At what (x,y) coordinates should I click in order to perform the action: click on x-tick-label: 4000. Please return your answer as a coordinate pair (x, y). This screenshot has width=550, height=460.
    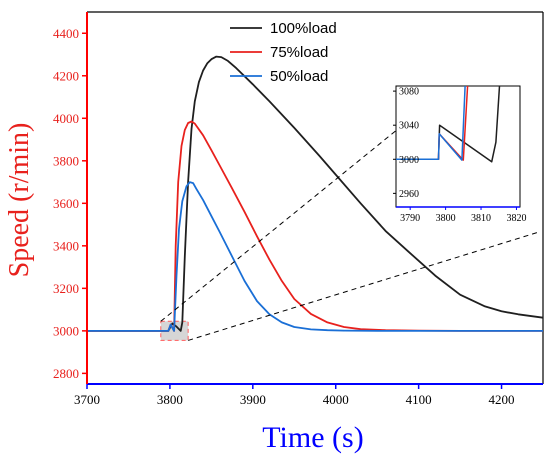
    Looking at the image, I should click on (336, 399).